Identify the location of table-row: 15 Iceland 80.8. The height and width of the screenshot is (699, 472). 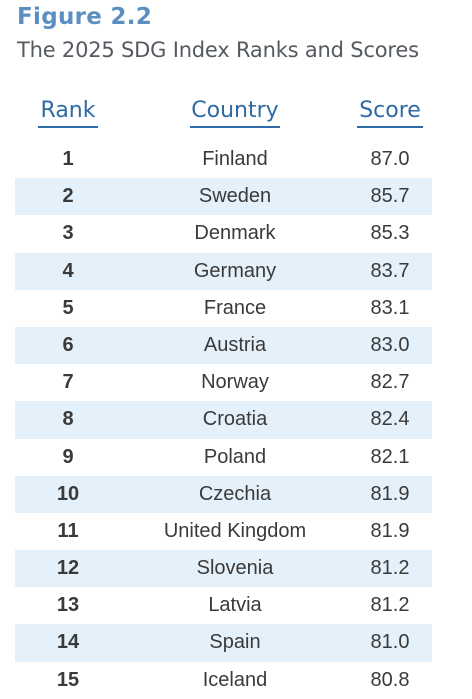
(223, 680).